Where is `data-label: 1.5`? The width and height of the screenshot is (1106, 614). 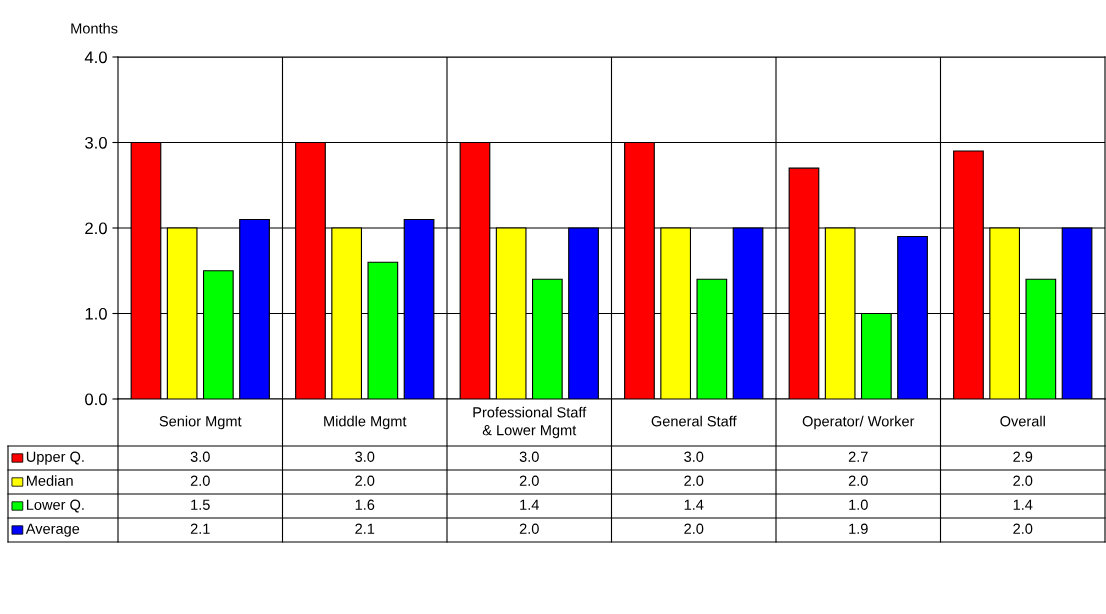
data-label: 1.5 is located at coordinates (200, 504).